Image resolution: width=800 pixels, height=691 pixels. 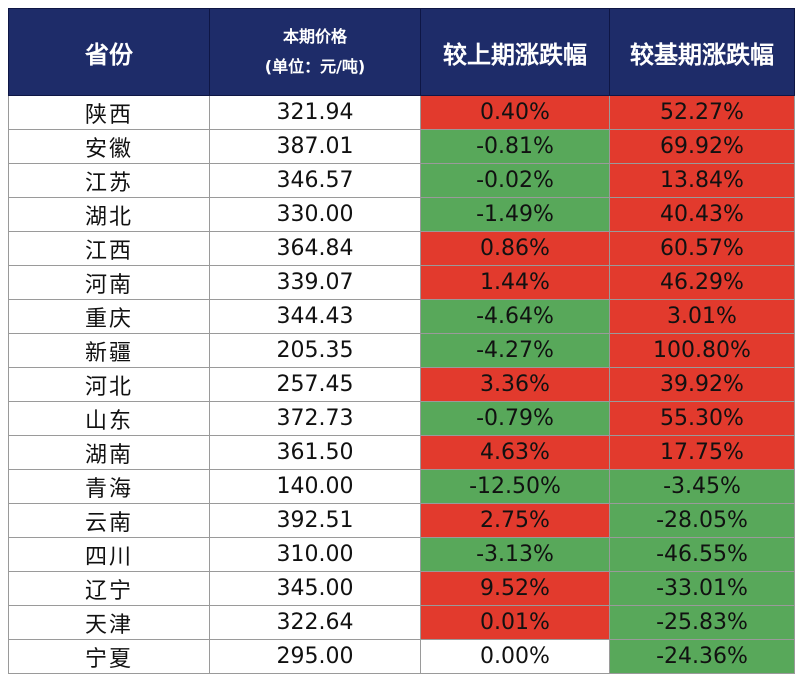 I want to click on header-current-price: 本期价格 (单位：元/吨), so click(x=315, y=52).